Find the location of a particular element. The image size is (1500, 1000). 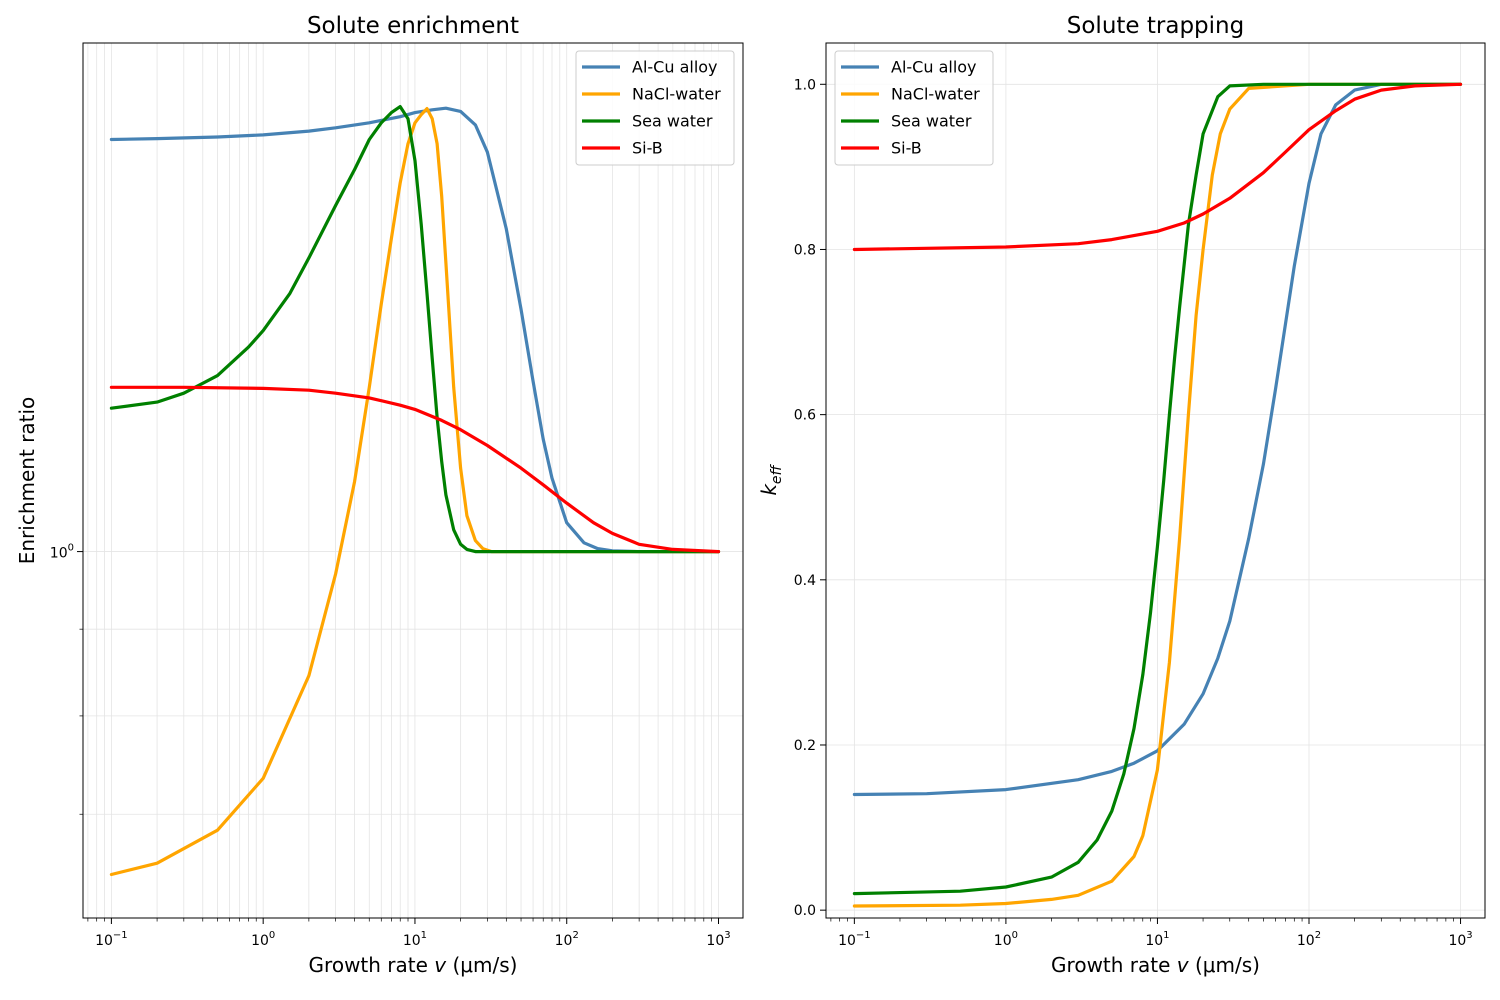

y-axis-label: Enrichment ratio is located at coordinates (27, 481).